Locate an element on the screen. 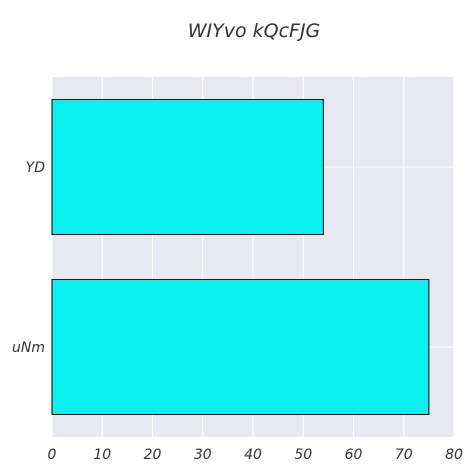  x-tick-label: 40 is located at coordinates (253, 455).